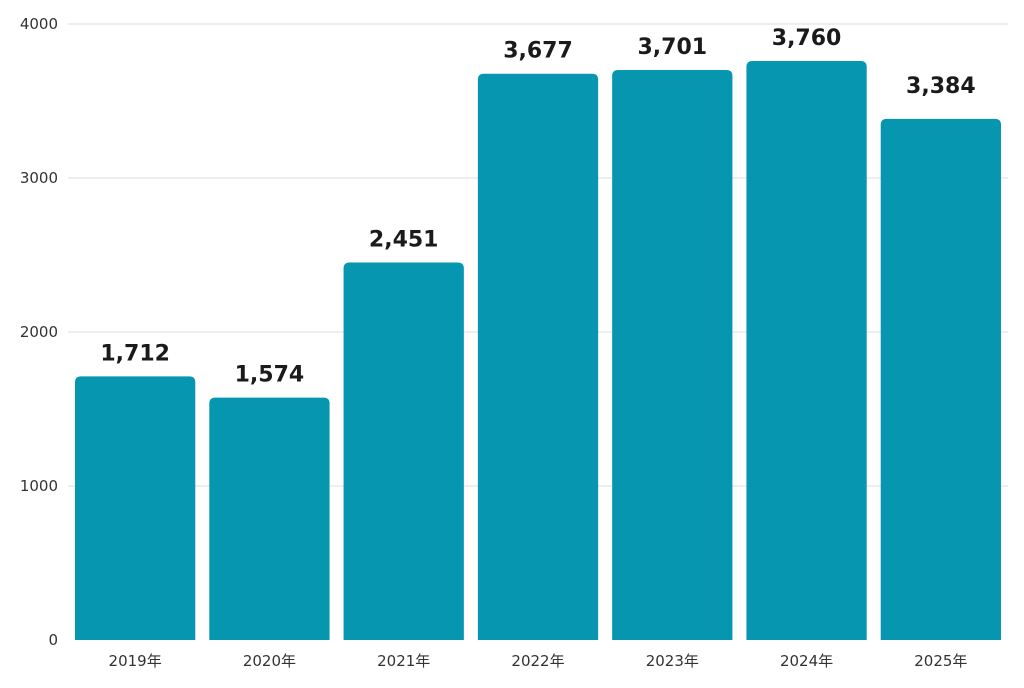 The image size is (1024, 688). Describe the element at coordinates (806, 661) in the screenshot. I see `x-tick-label: 2024年` at that location.